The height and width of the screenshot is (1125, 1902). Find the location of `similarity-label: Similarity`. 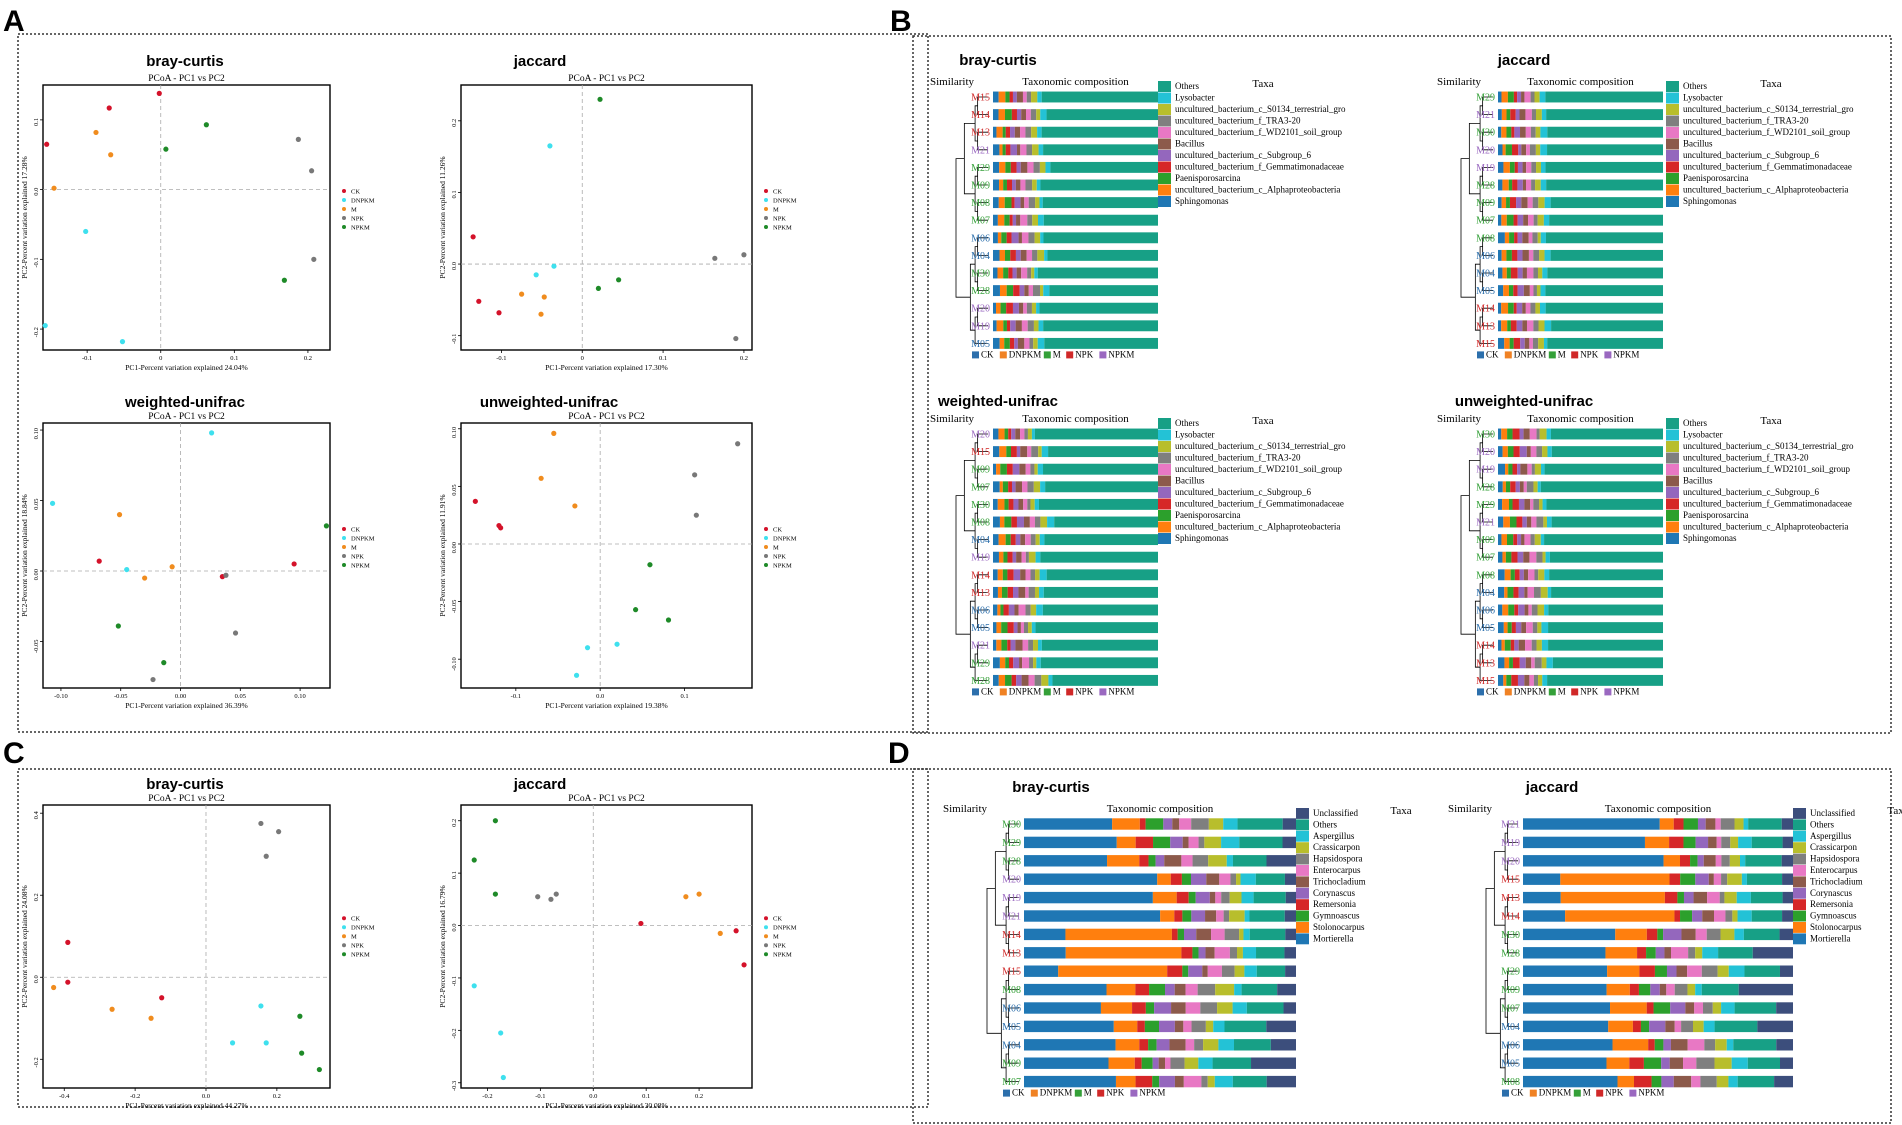

similarity-label: Similarity is located at coordinates (965, 809).